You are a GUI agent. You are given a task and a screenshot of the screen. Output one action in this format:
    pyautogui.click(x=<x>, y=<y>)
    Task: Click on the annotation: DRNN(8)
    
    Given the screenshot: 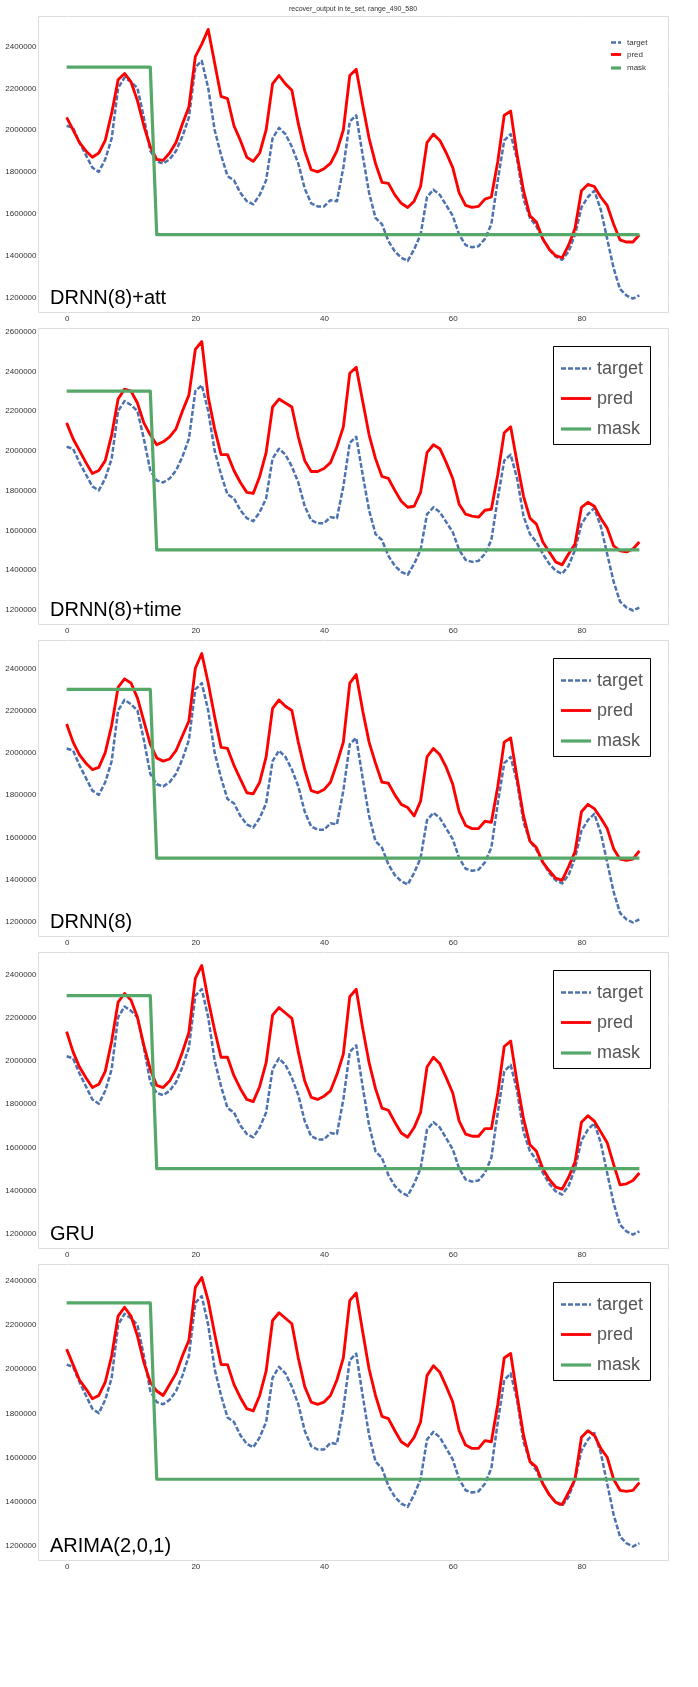 What is the action you would take?
    pyautogui.click(x=91, y=921)
    